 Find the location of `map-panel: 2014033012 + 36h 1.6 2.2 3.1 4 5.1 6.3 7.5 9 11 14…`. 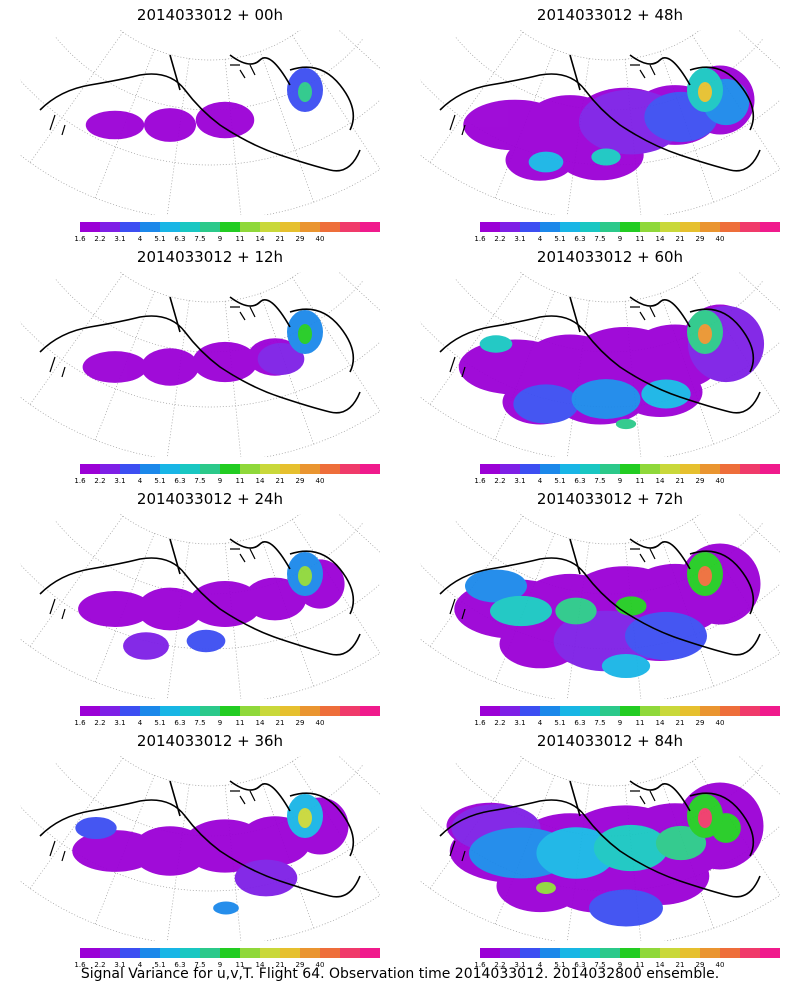

map-panel: 2014033012 + 36h 1.6 2.2 3.1 4 5.1 6.3 7.5 9 11 14… is located at coordinates (210, 847).